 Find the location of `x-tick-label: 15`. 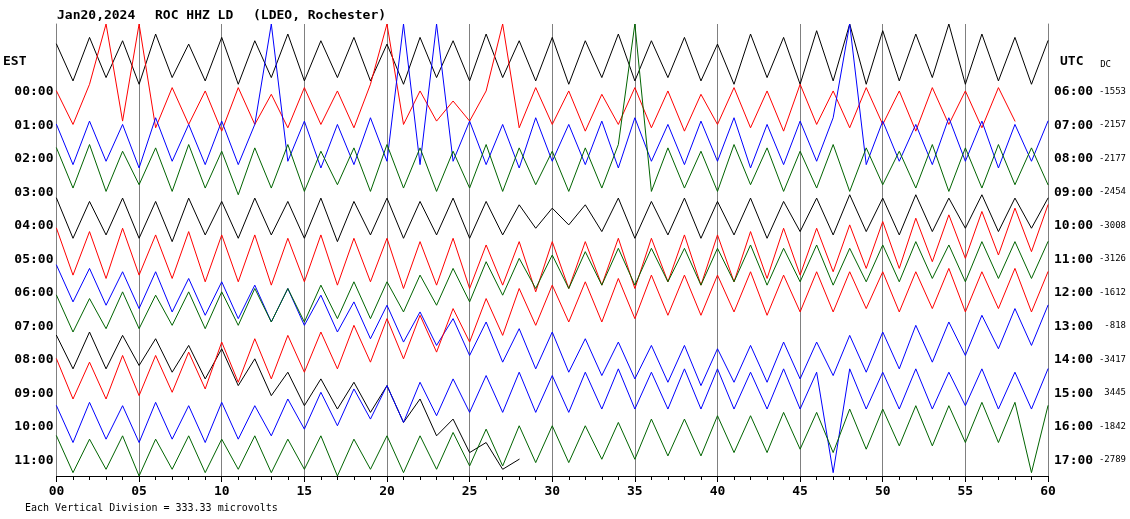

x-tick-label: 15 is located at coordinates (304, 490).